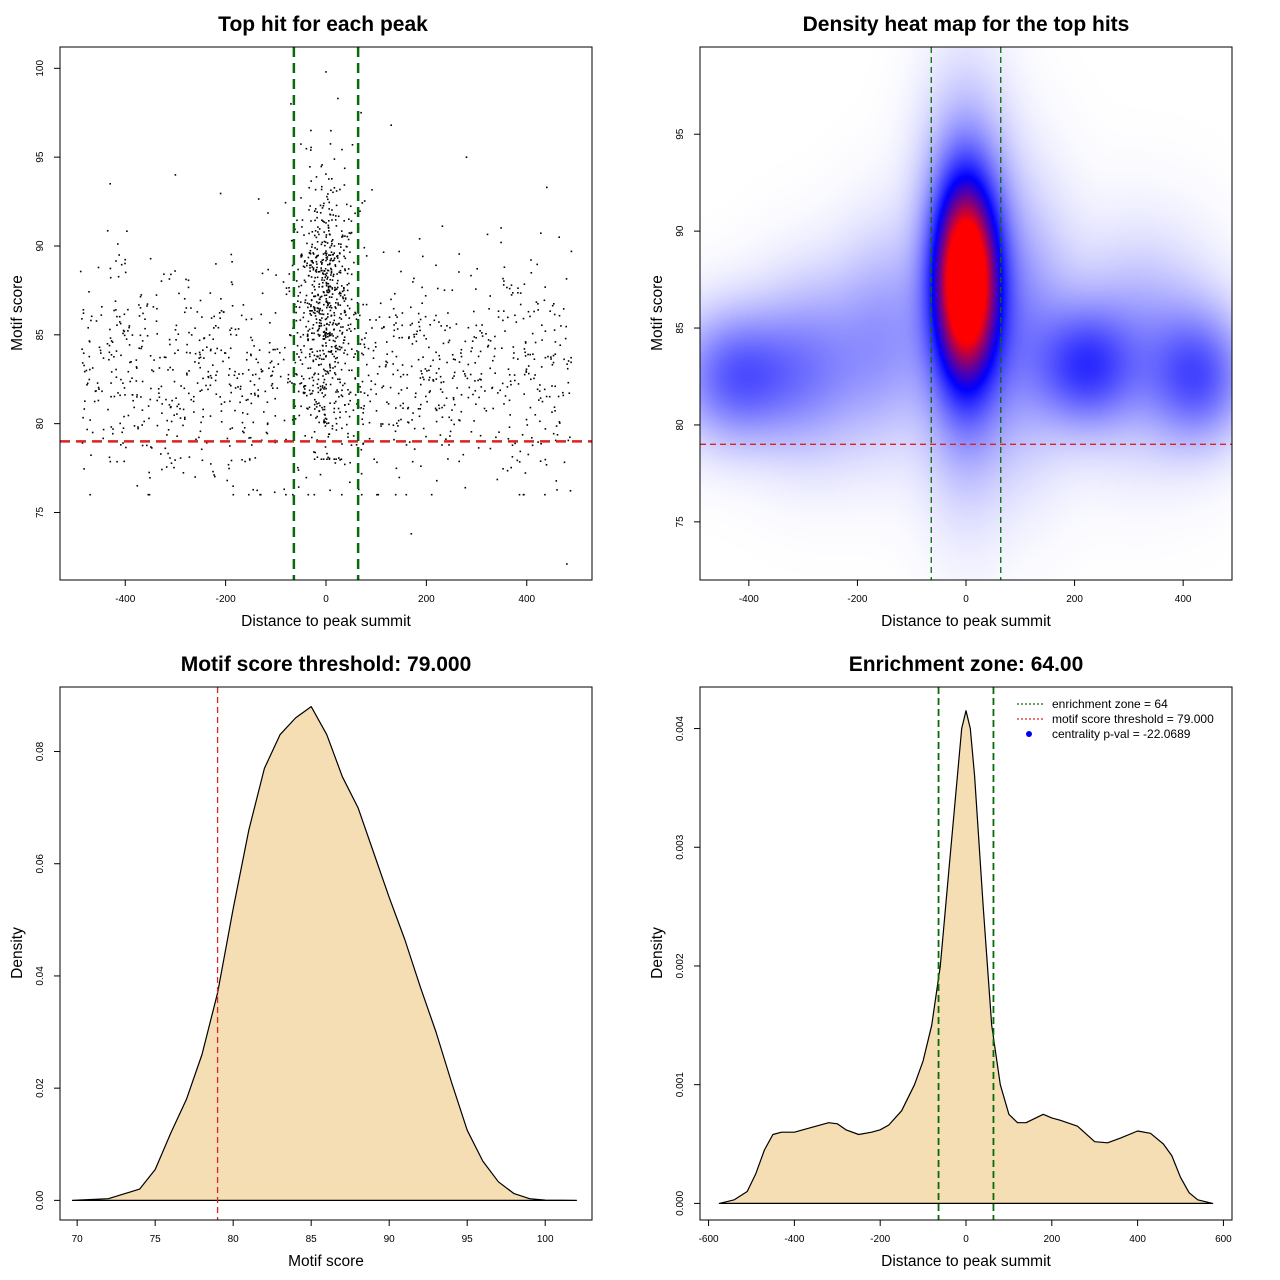  I want to click on scatter-xlabel: Distance to peak summit, so click(326, 621).